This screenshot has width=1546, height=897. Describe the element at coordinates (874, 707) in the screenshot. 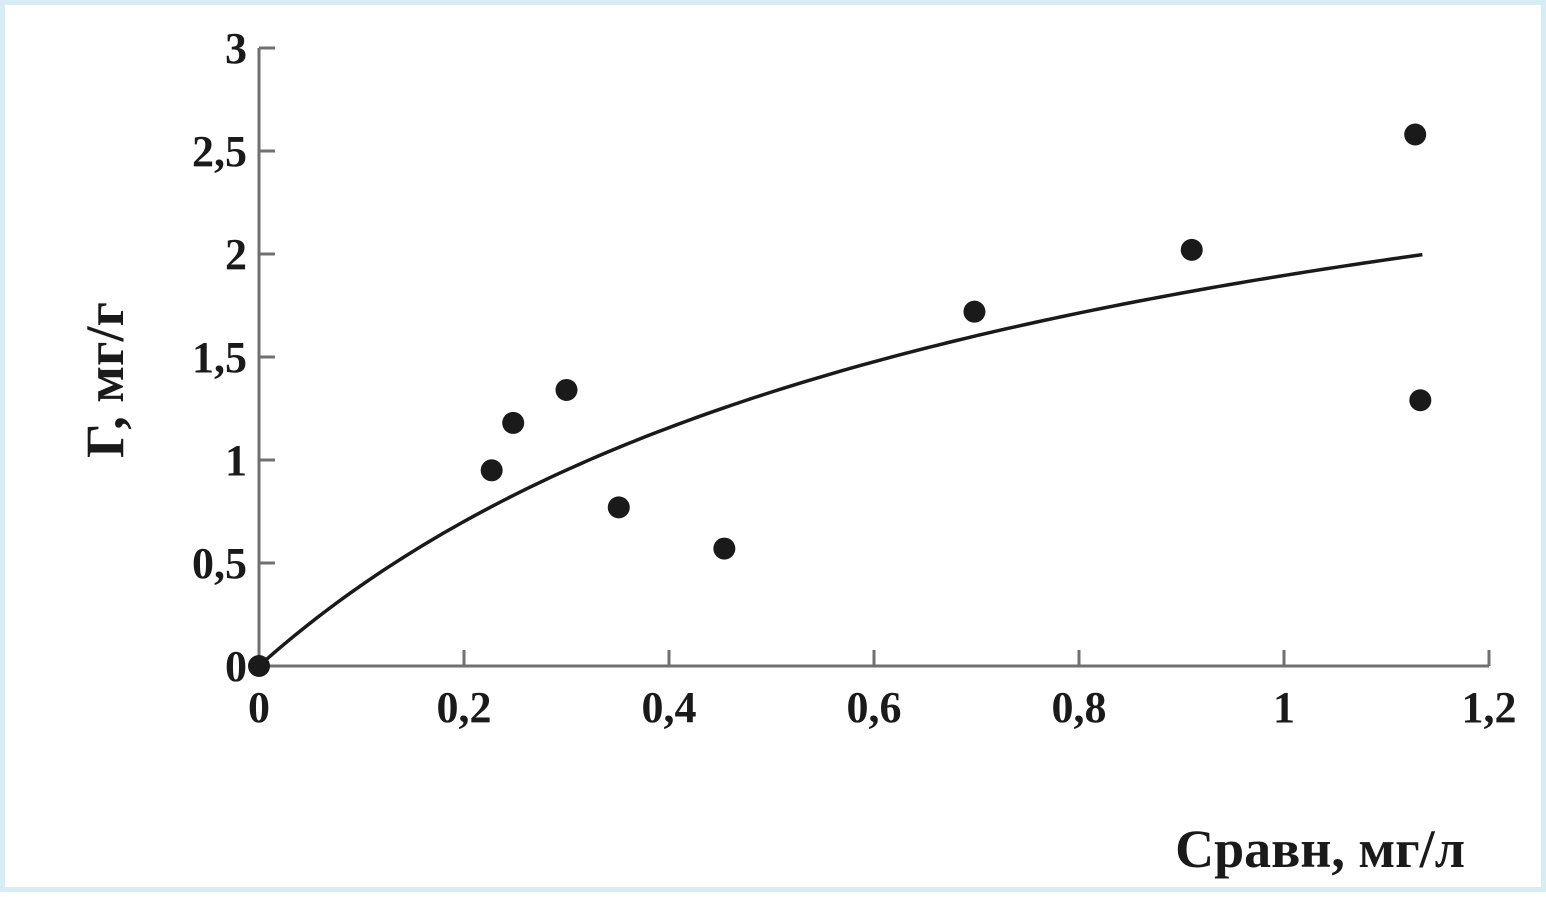

I see `x-tick-label: 0,6` at that location.